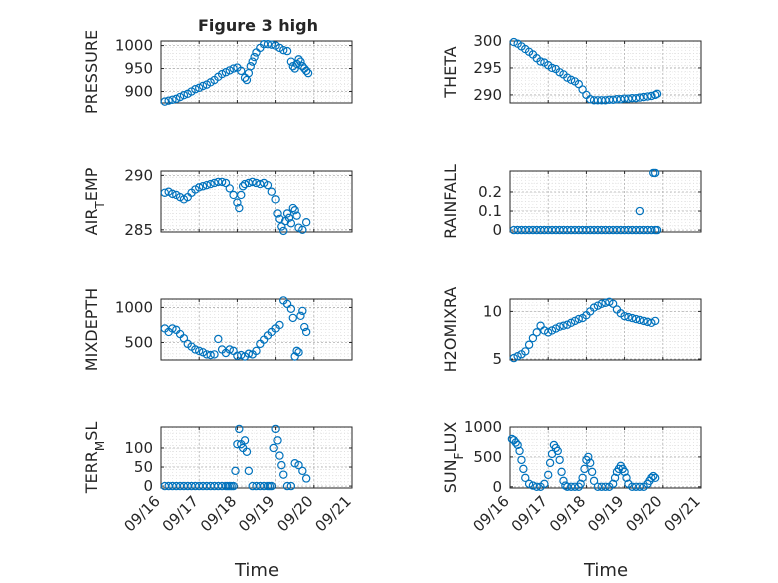 The height and width of the screenshot is (583, 778). Describe the element at coordinates (571, 68) in the screenshot. I see `axes-theta: 290 295 300 THETA` at that location.